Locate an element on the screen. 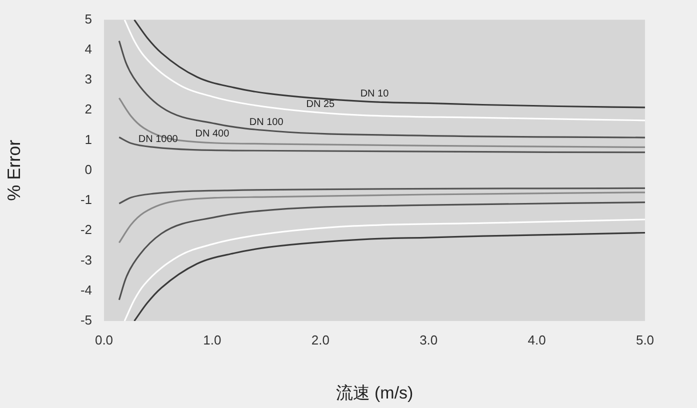 The image size is (697, 408). x-tick-label: 3.0 is located at coordinates (429, 340).